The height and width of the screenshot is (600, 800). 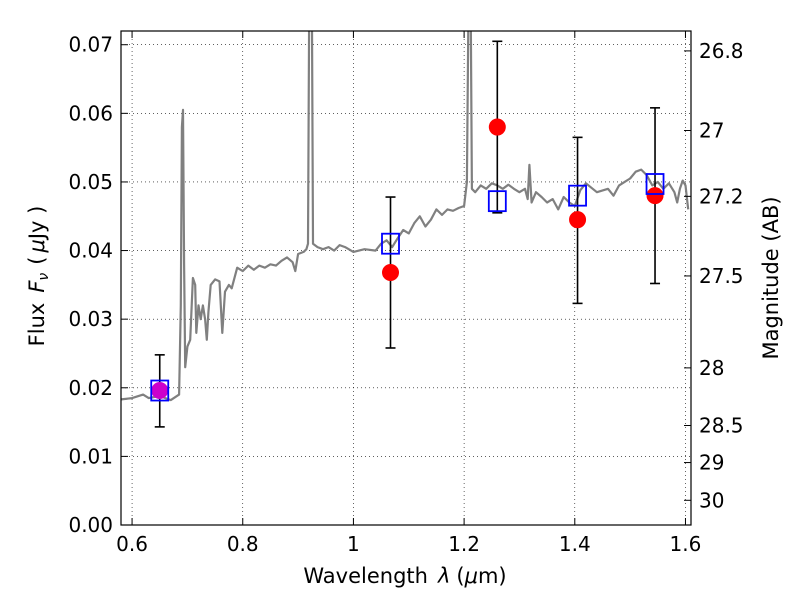 I want to click on y-axis-left-label: Flux Fν ( μJy ), so click(x=38, y=276).